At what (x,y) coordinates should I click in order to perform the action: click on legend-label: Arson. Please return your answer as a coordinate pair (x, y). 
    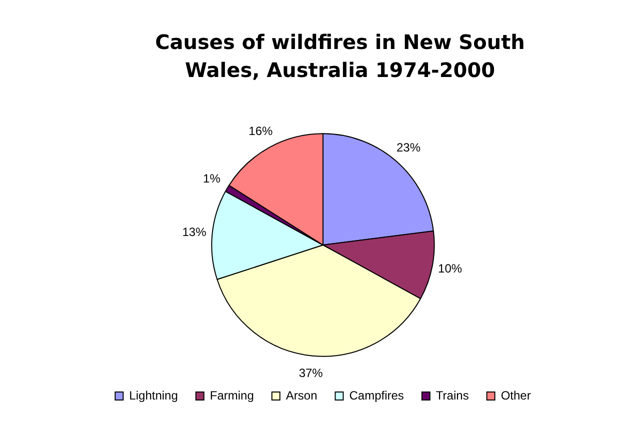
    Looking at the image, I should click on (302, 395).